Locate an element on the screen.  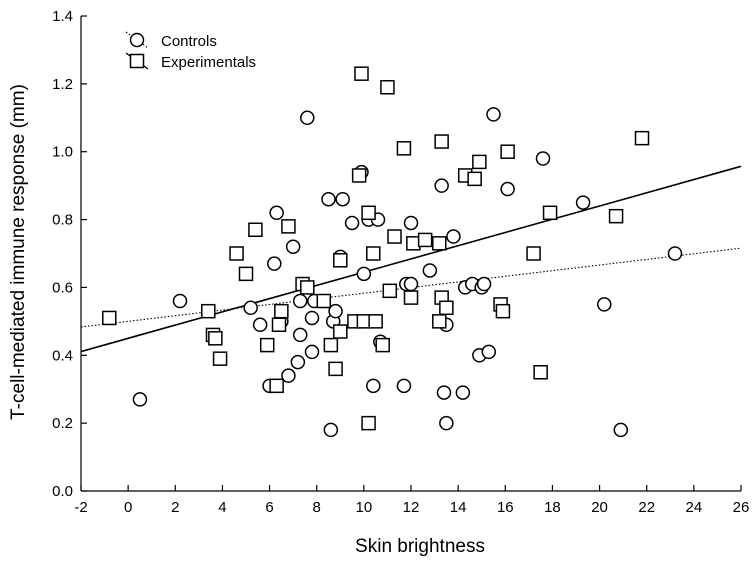
y-tick-label: 1.2 is located at coordinates (62, 84).